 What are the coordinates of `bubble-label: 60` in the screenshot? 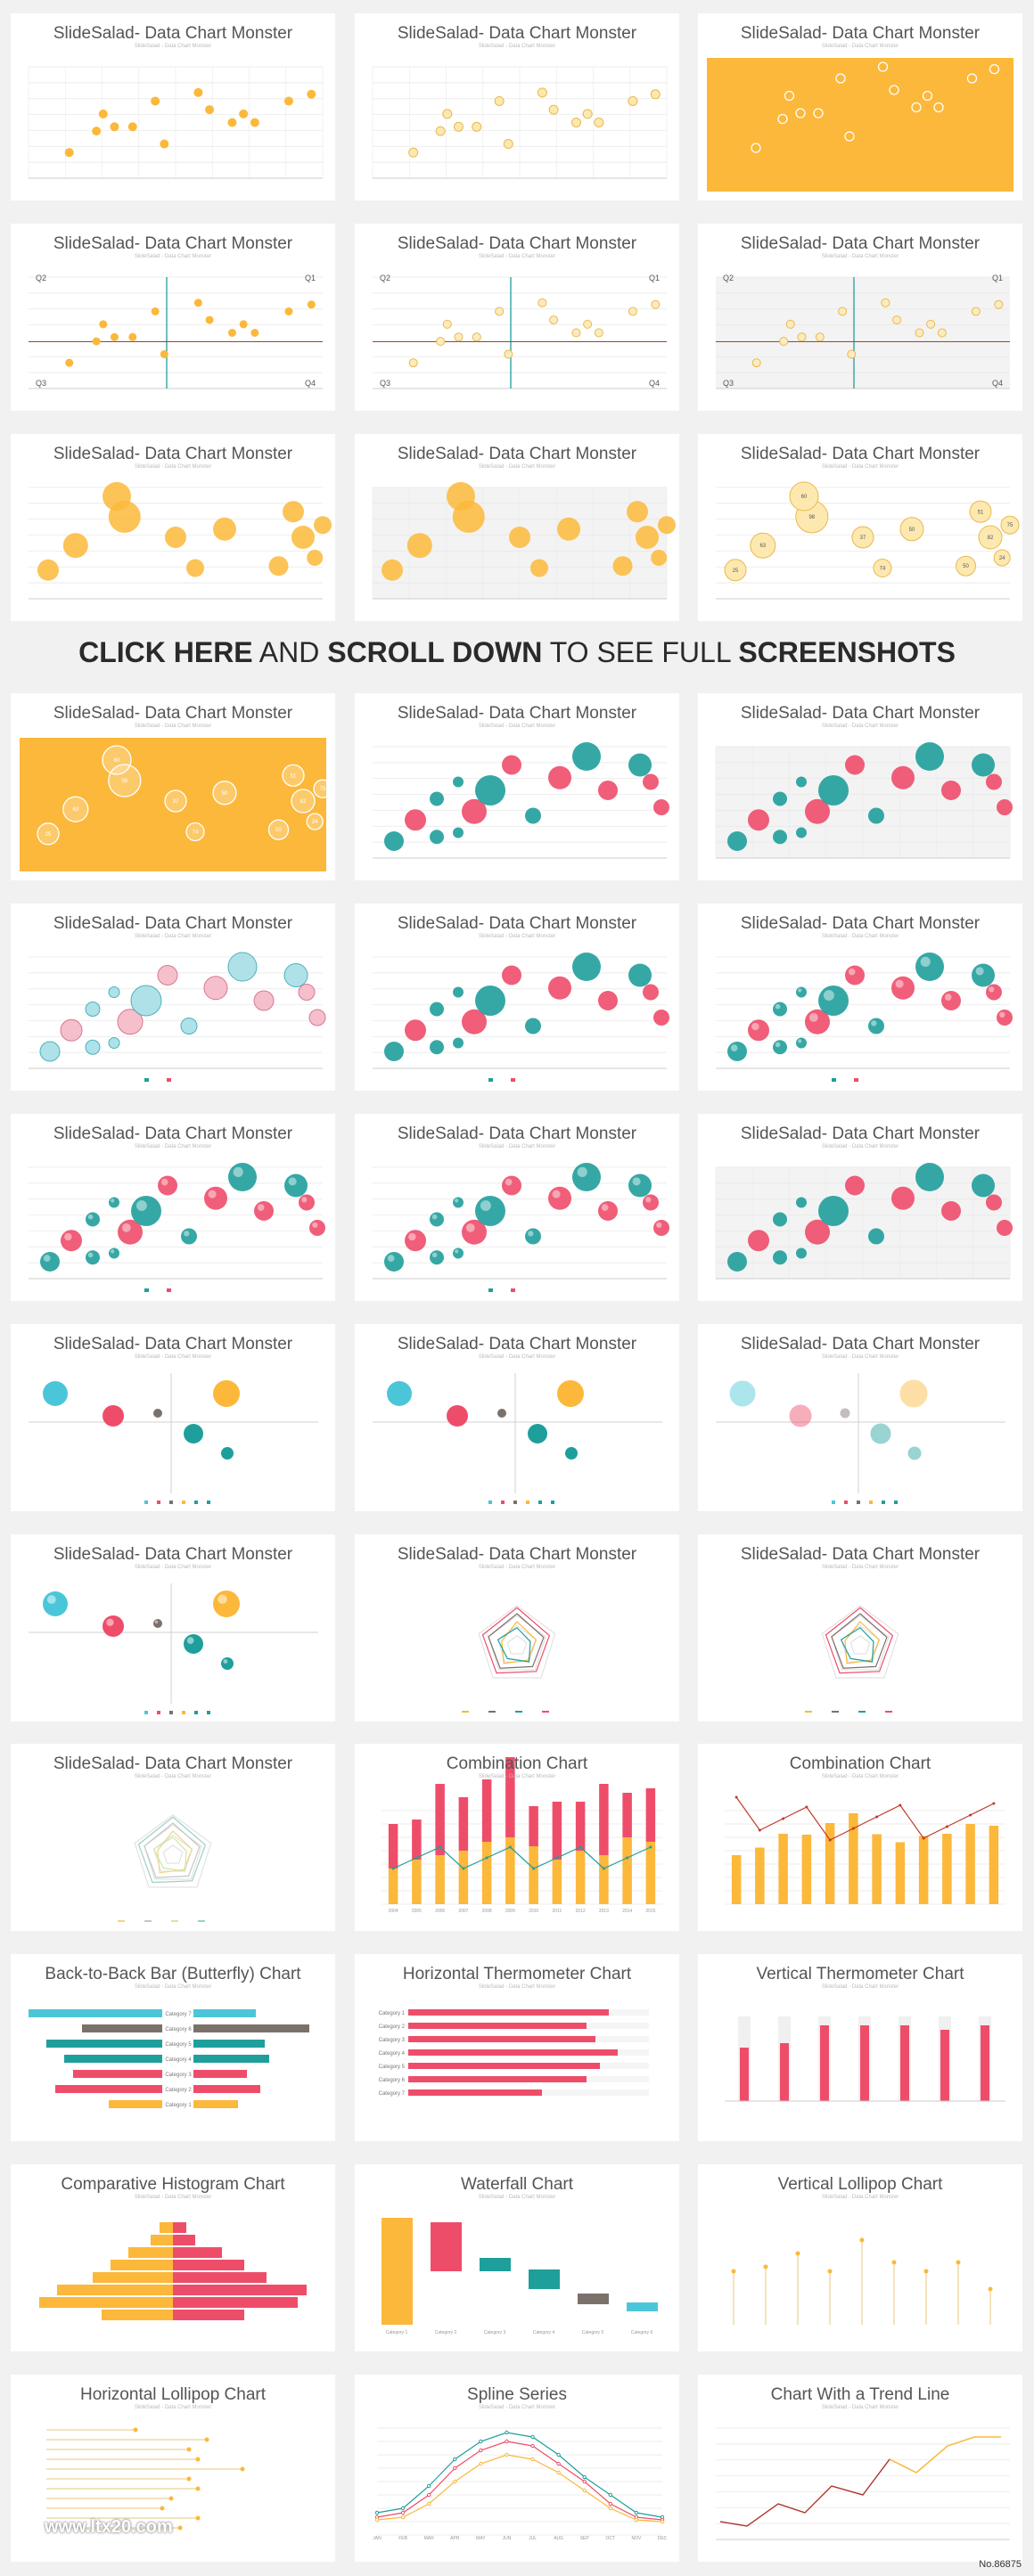 It's located at (117, 761).